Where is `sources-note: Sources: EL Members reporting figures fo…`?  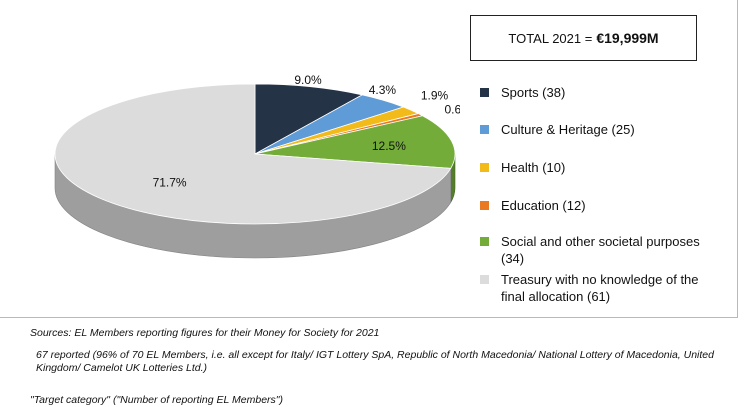 sources-note: Sources: EL Members reporting figures fo… is located at coordinates (205, 333).